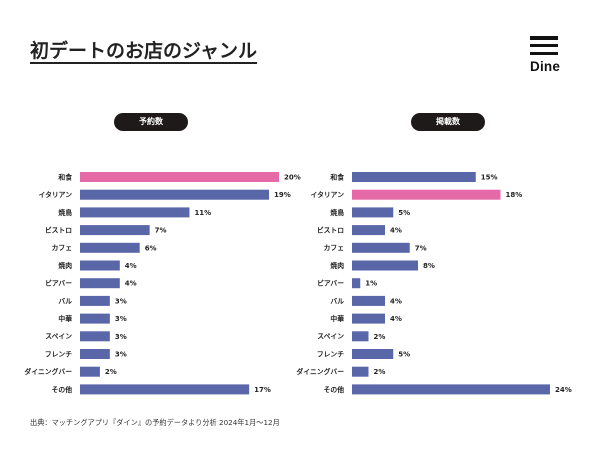 This screenshot has width=600, height=450. What do you see at coordinates (489, 178) in the screenshot?
I see `value-label: 15%` at bounding box center [489, 178].